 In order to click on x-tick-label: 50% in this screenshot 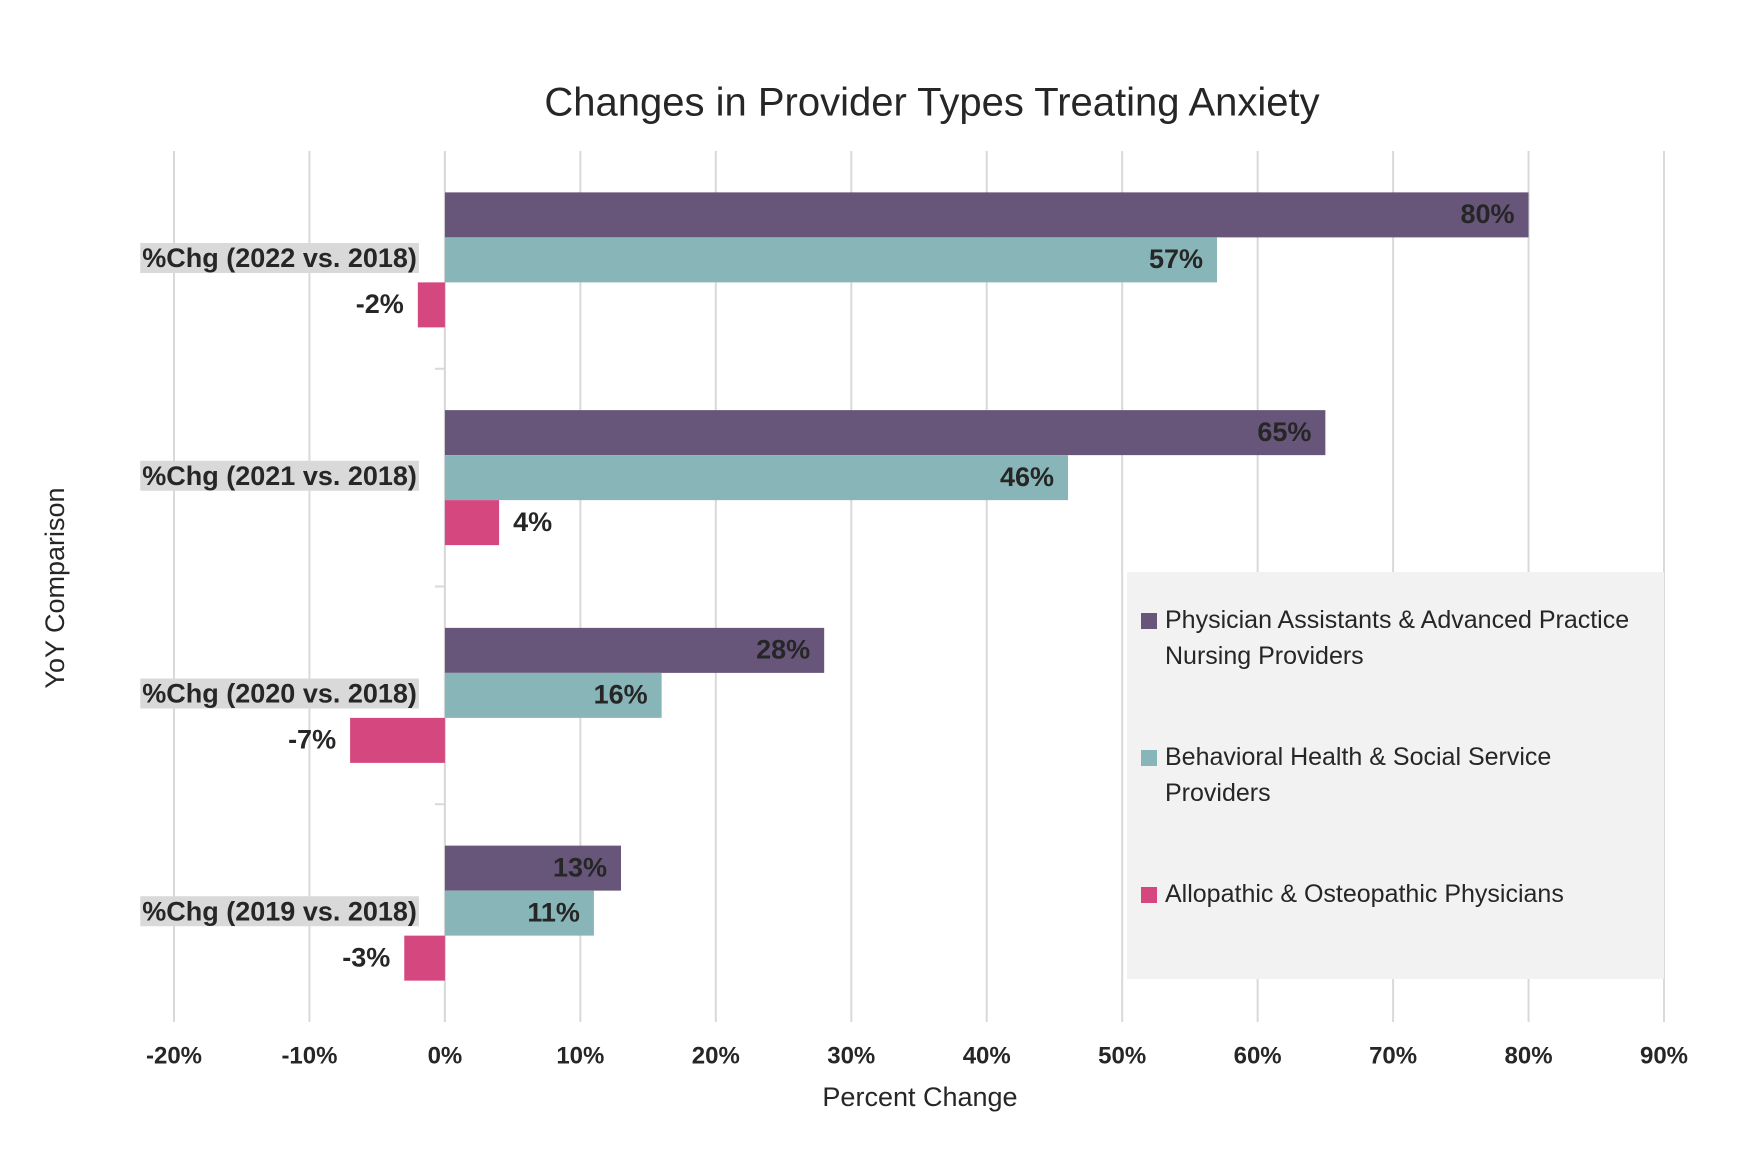, I will do `click(1122, 1055)`.